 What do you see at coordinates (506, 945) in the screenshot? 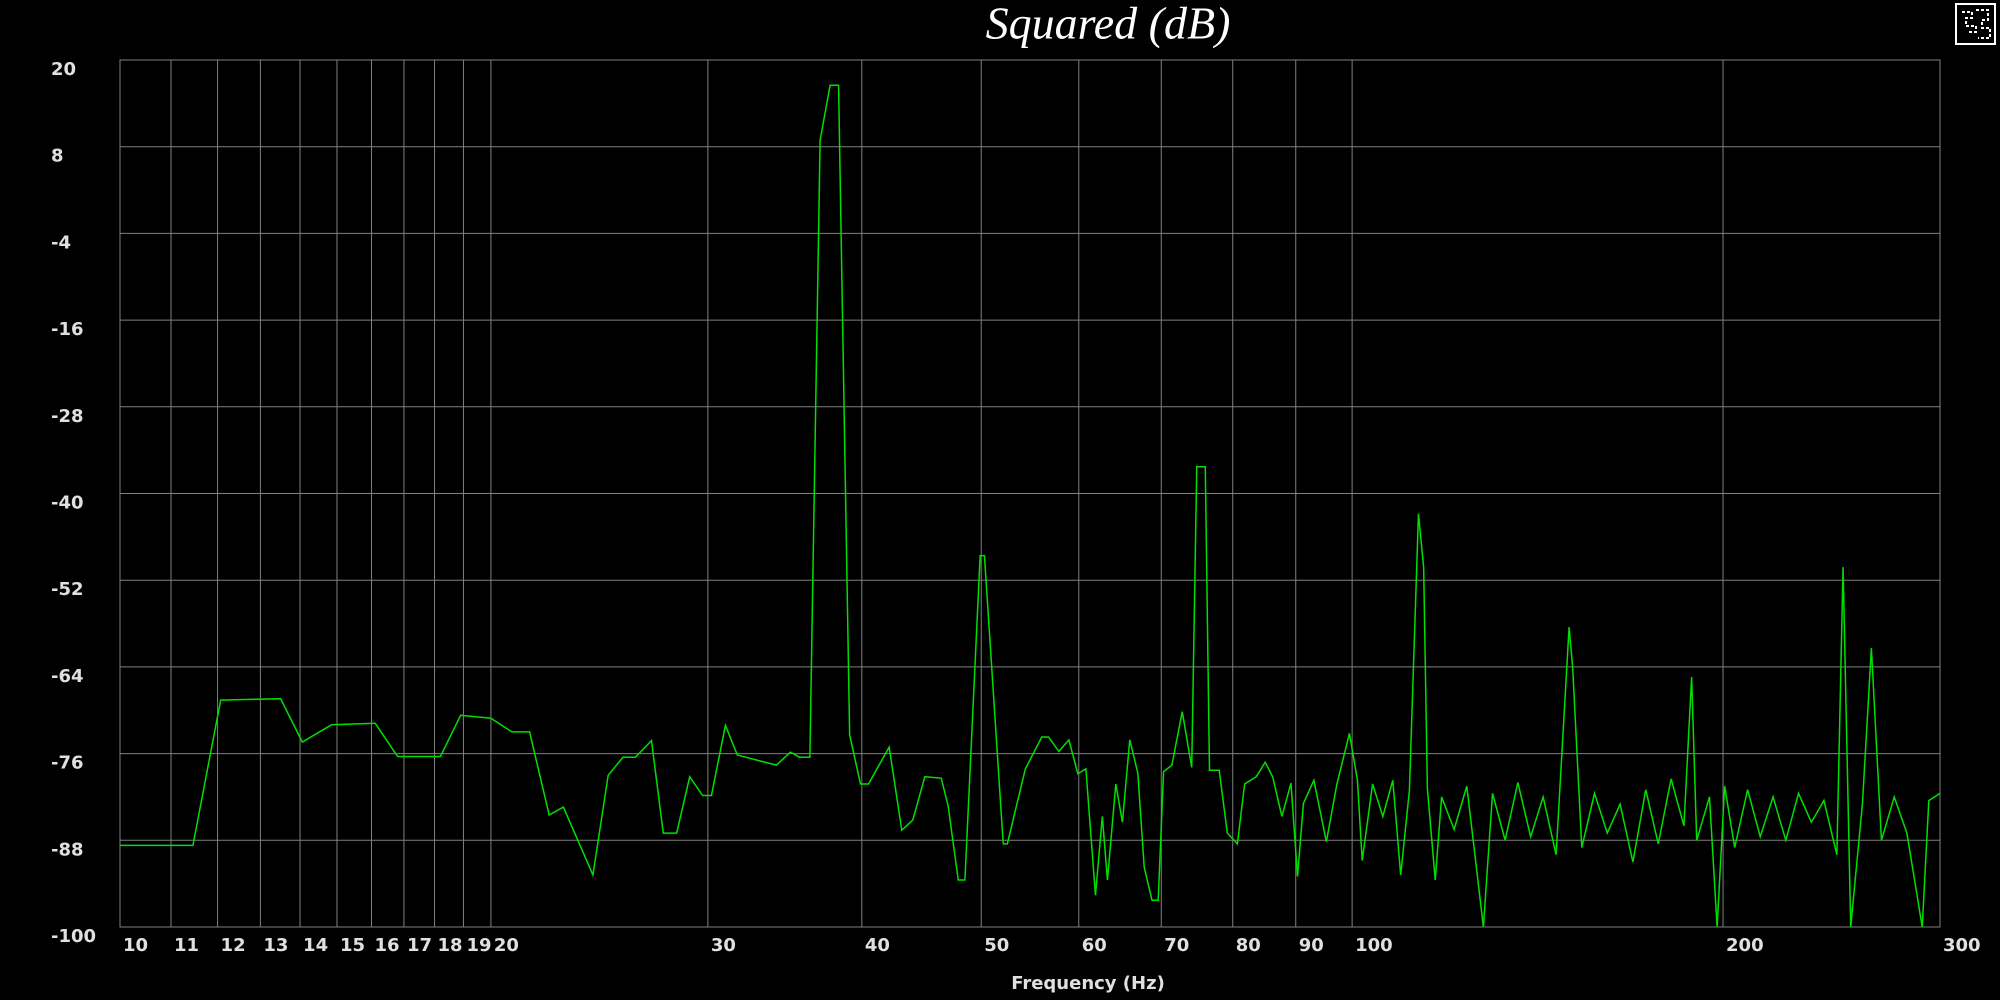
I see `x-tick-label: 20` at bounding box center [506, 945].